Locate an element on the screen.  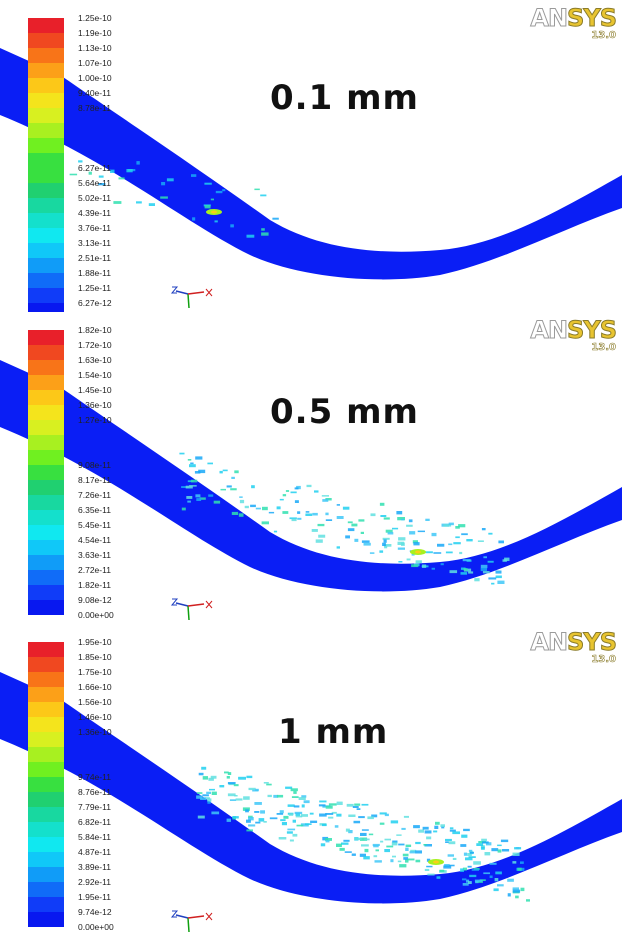
legend-label: 8.78e-11 is located at coordinates (94, 108).